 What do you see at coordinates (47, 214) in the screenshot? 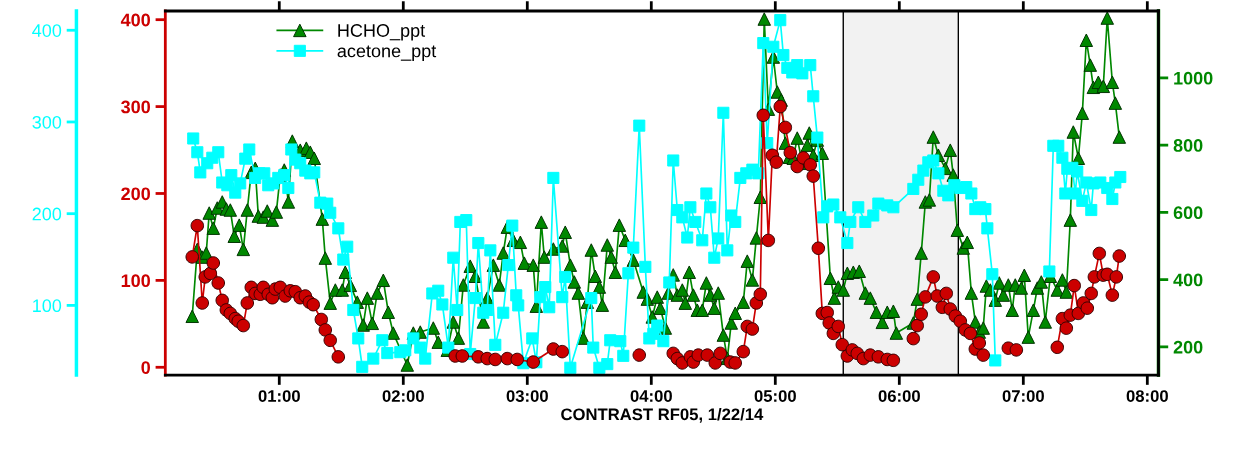
I see `y3-tick-label: 200` at bounding box center [47, 214].